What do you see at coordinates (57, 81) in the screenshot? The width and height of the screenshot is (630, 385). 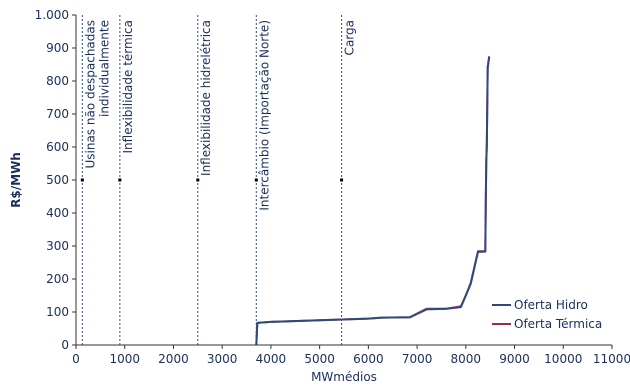 I see `y-tick-label: 800` at bounding box center [57, 81].